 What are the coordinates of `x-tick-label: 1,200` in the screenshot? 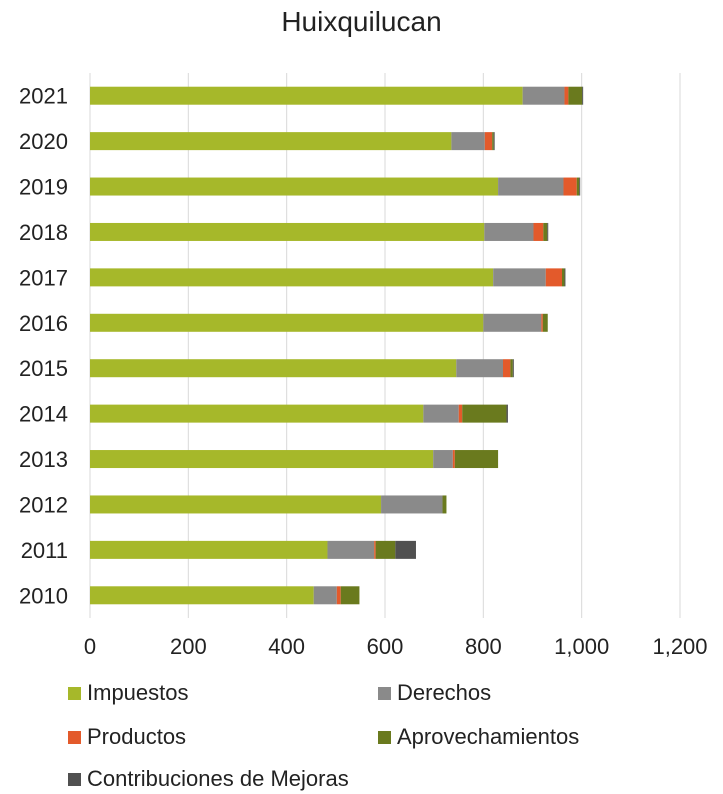 It's located at (679, 646).